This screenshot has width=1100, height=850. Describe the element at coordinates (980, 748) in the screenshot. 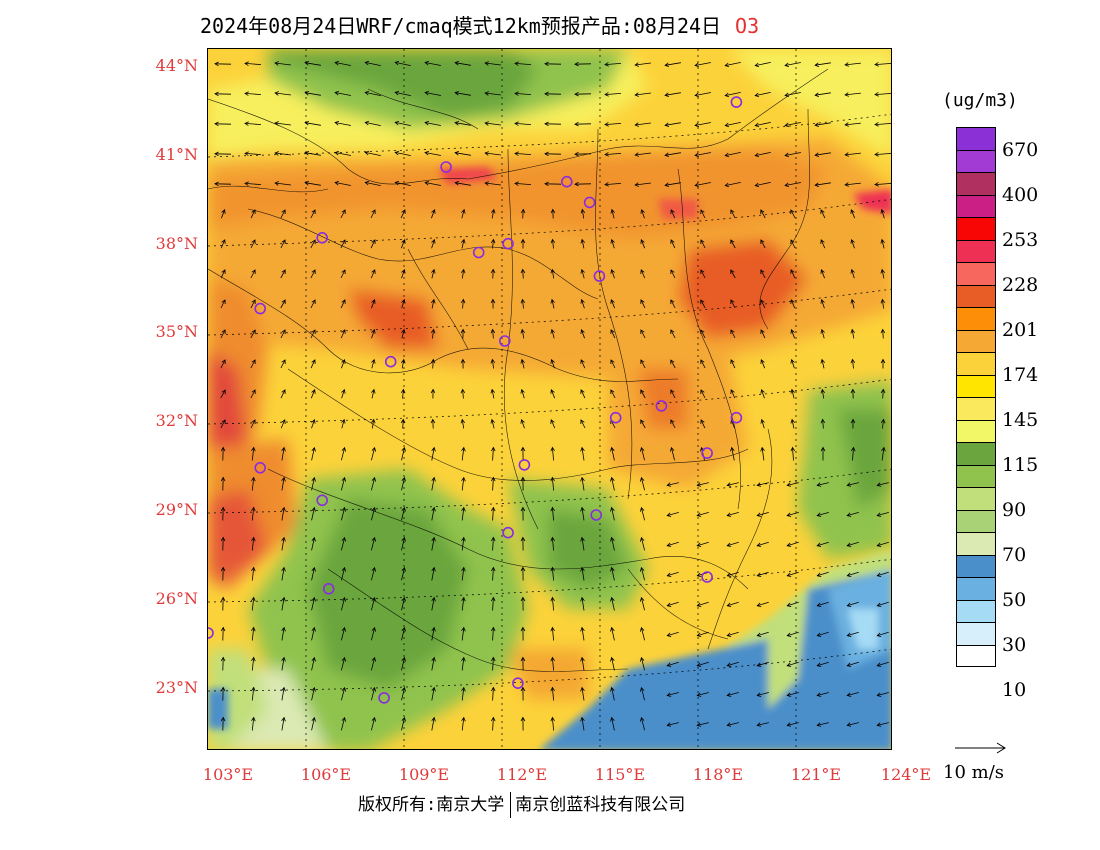

I see `wind-reference-arrow` at that location.